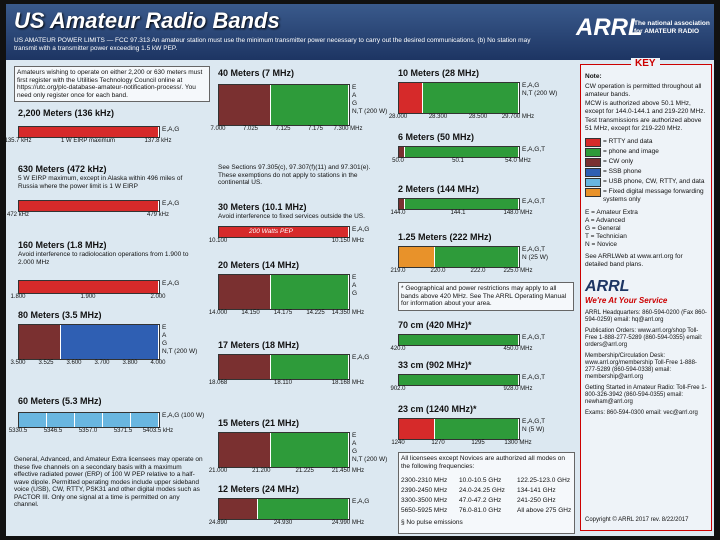 The image size is (720, 540). What do you see at coordinates (611, 212) in the screenshot?
I see `key-class: E = Amateur Extra` at bounding box center [611, 212].